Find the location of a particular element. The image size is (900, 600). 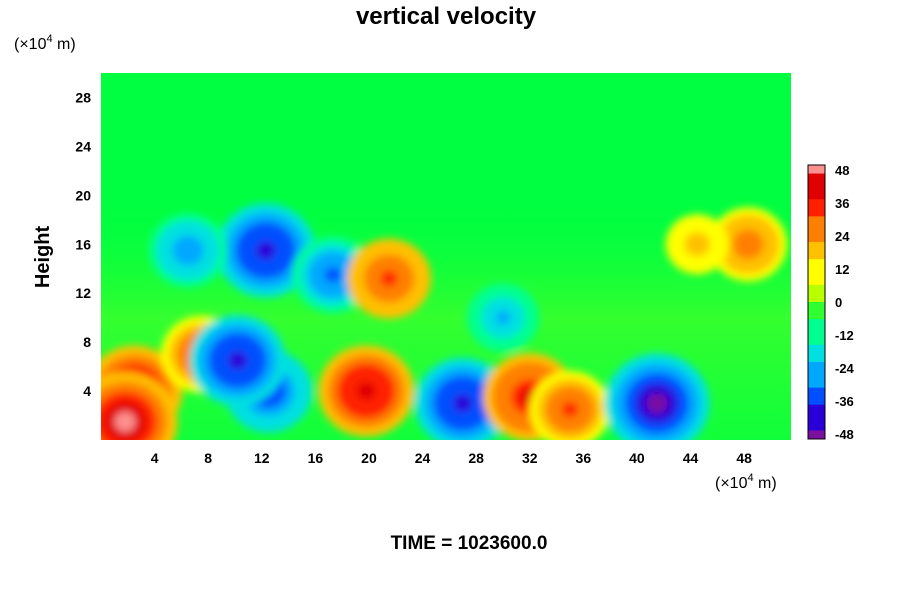

colorbar-tick-label: 48 is located at coordinates (842, 170).